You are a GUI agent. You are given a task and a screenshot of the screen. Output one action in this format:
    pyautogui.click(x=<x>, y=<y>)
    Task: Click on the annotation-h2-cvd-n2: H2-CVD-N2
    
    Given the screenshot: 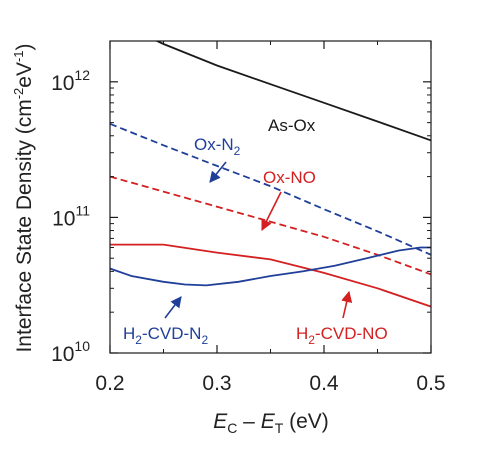 What is the action you would take?
    pyautogui.click(x=165, y=335)
    